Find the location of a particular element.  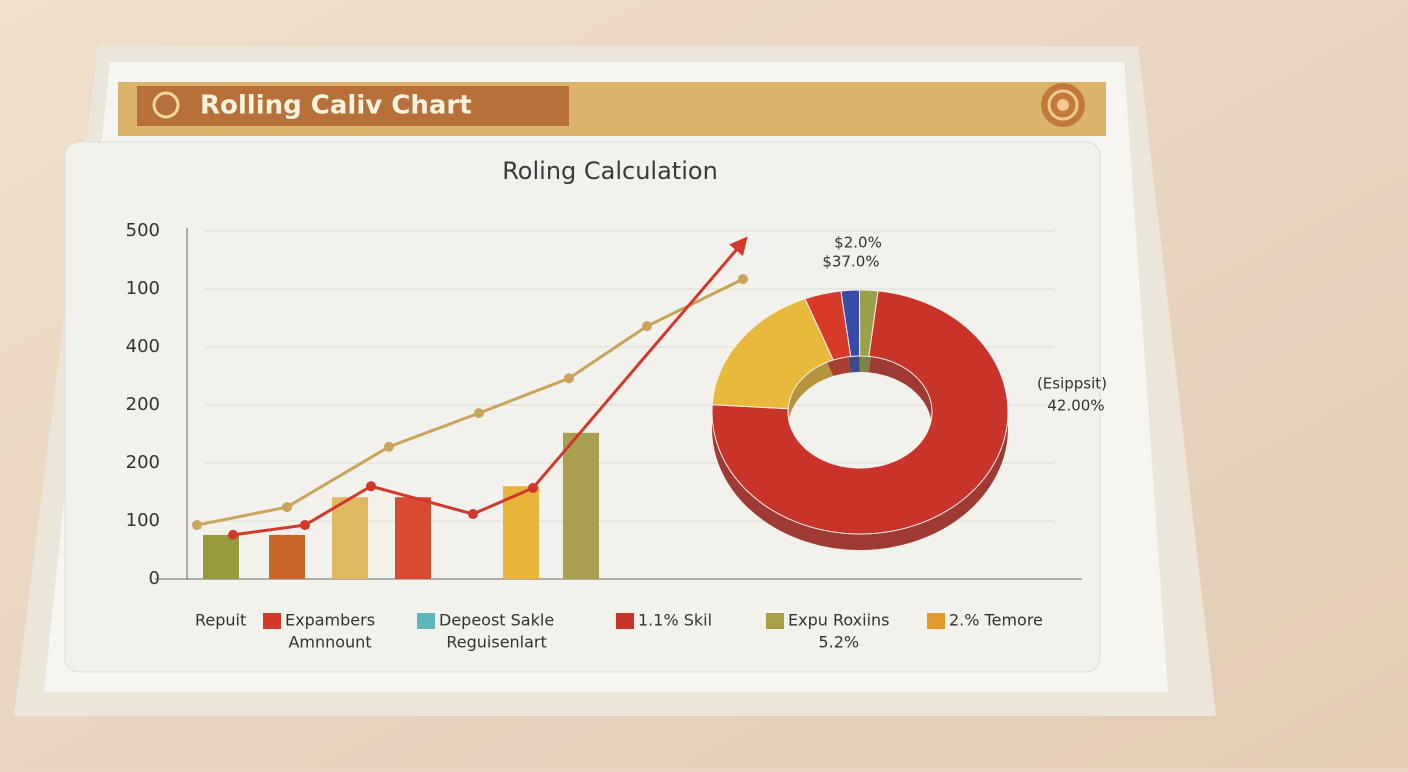

settings-icon-ring is located at coordinates (1063, 105).